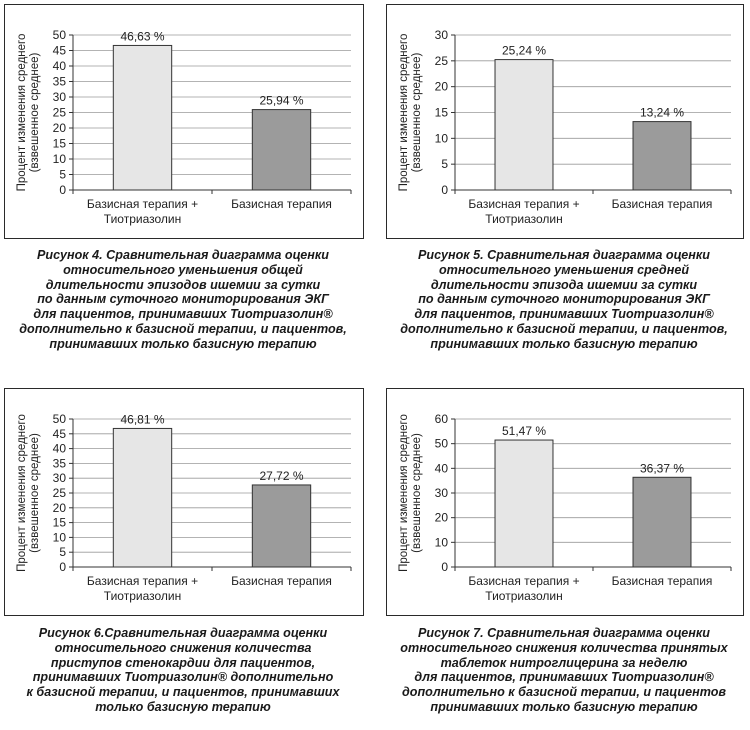 This screenshot has height=730, width=750. I want to click on y-tick-label: 45, so click(60, 434).